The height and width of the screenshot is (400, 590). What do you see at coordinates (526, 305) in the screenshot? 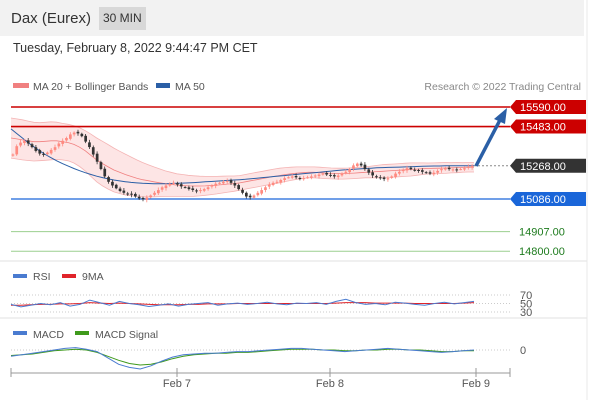
I see `rsi-tick-50: 50` at bounding box center [526, 305].